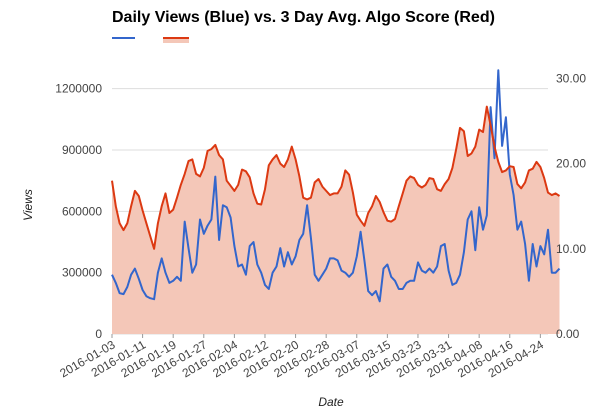 Image resolution: width=601 pixels, height=412 pixels. What do you see at coordinates (176, 40) in the screenshot?
I see `legend-swatch-score-fill` at bounding box center [176, 40].